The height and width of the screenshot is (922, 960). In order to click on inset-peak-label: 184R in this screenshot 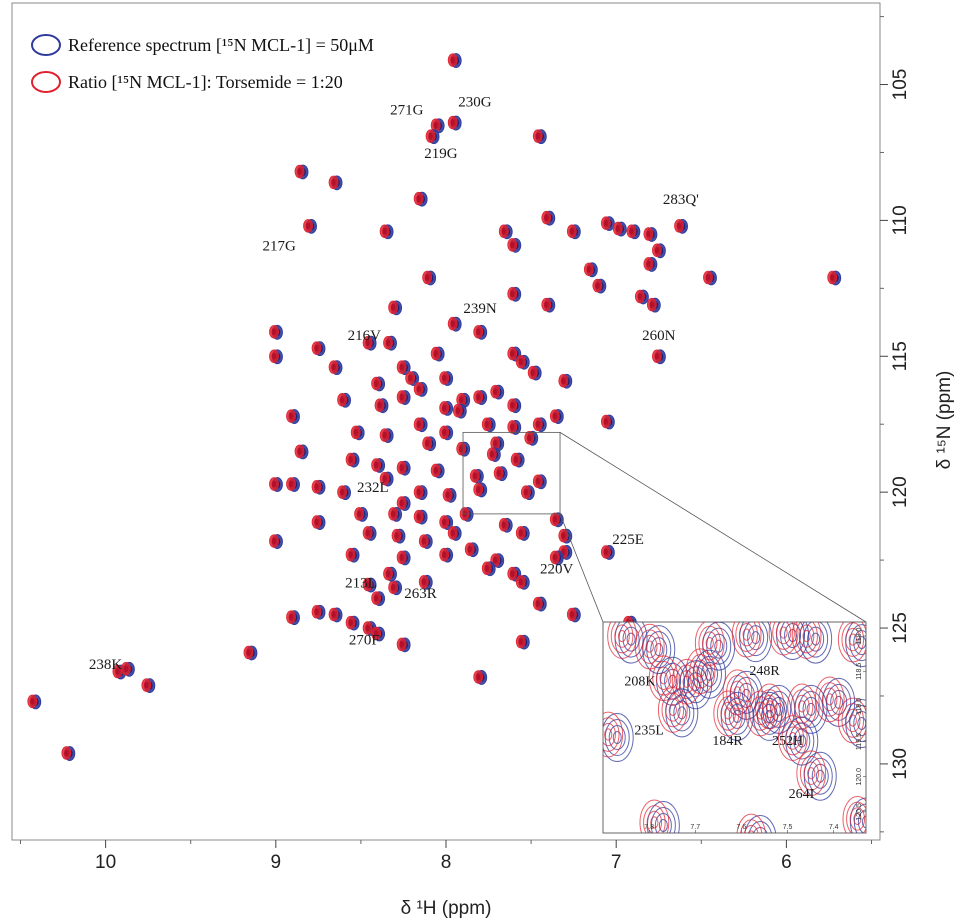, I will do `click(727, 741)`.